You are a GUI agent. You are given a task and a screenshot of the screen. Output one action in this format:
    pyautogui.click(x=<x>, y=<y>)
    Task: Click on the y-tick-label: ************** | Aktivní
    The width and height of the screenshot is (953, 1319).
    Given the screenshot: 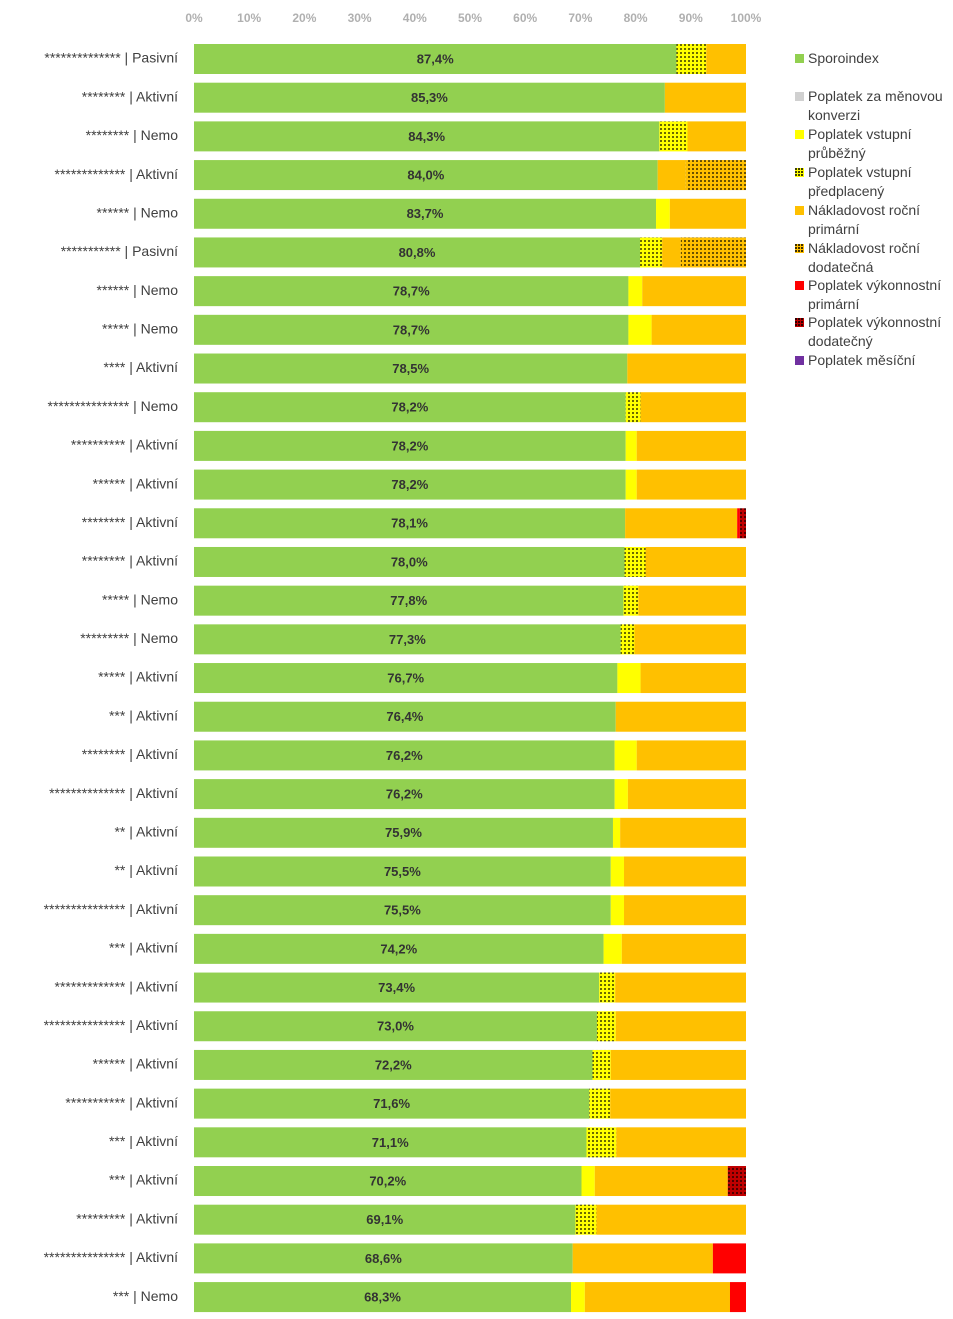 What is the action you would take?
    pyautogui.click(x=113, y=793)
    